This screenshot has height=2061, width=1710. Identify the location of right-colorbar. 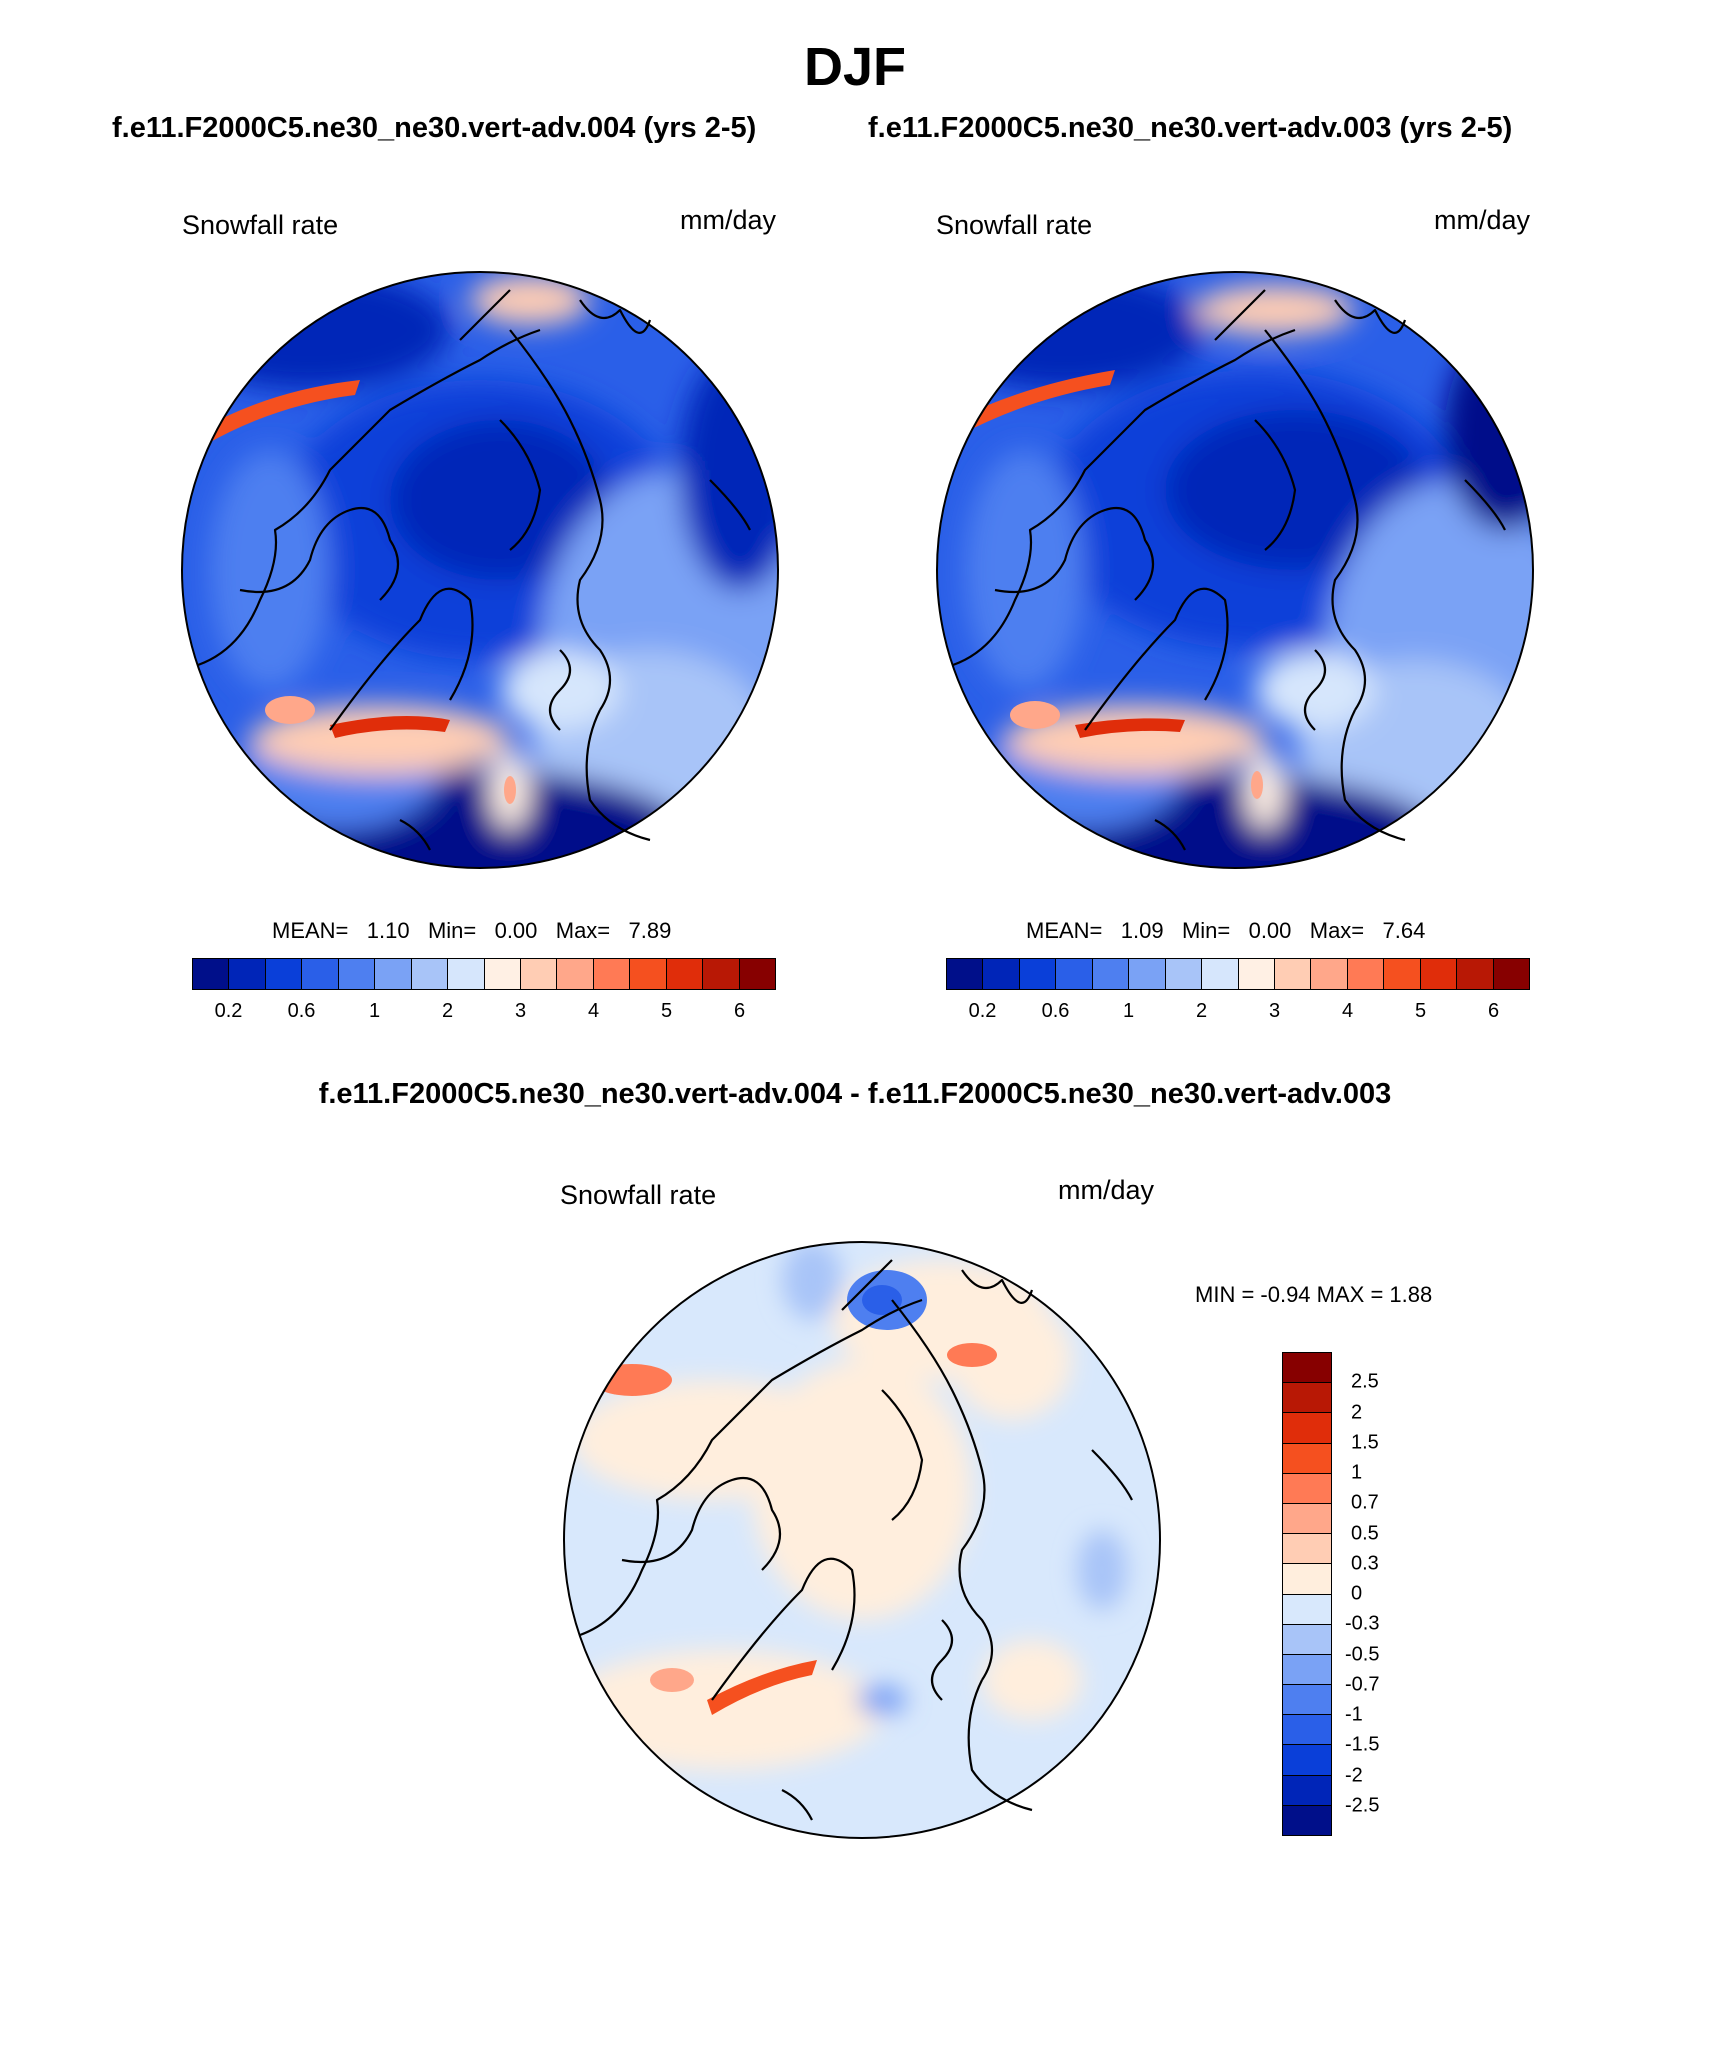
(1238, 974).